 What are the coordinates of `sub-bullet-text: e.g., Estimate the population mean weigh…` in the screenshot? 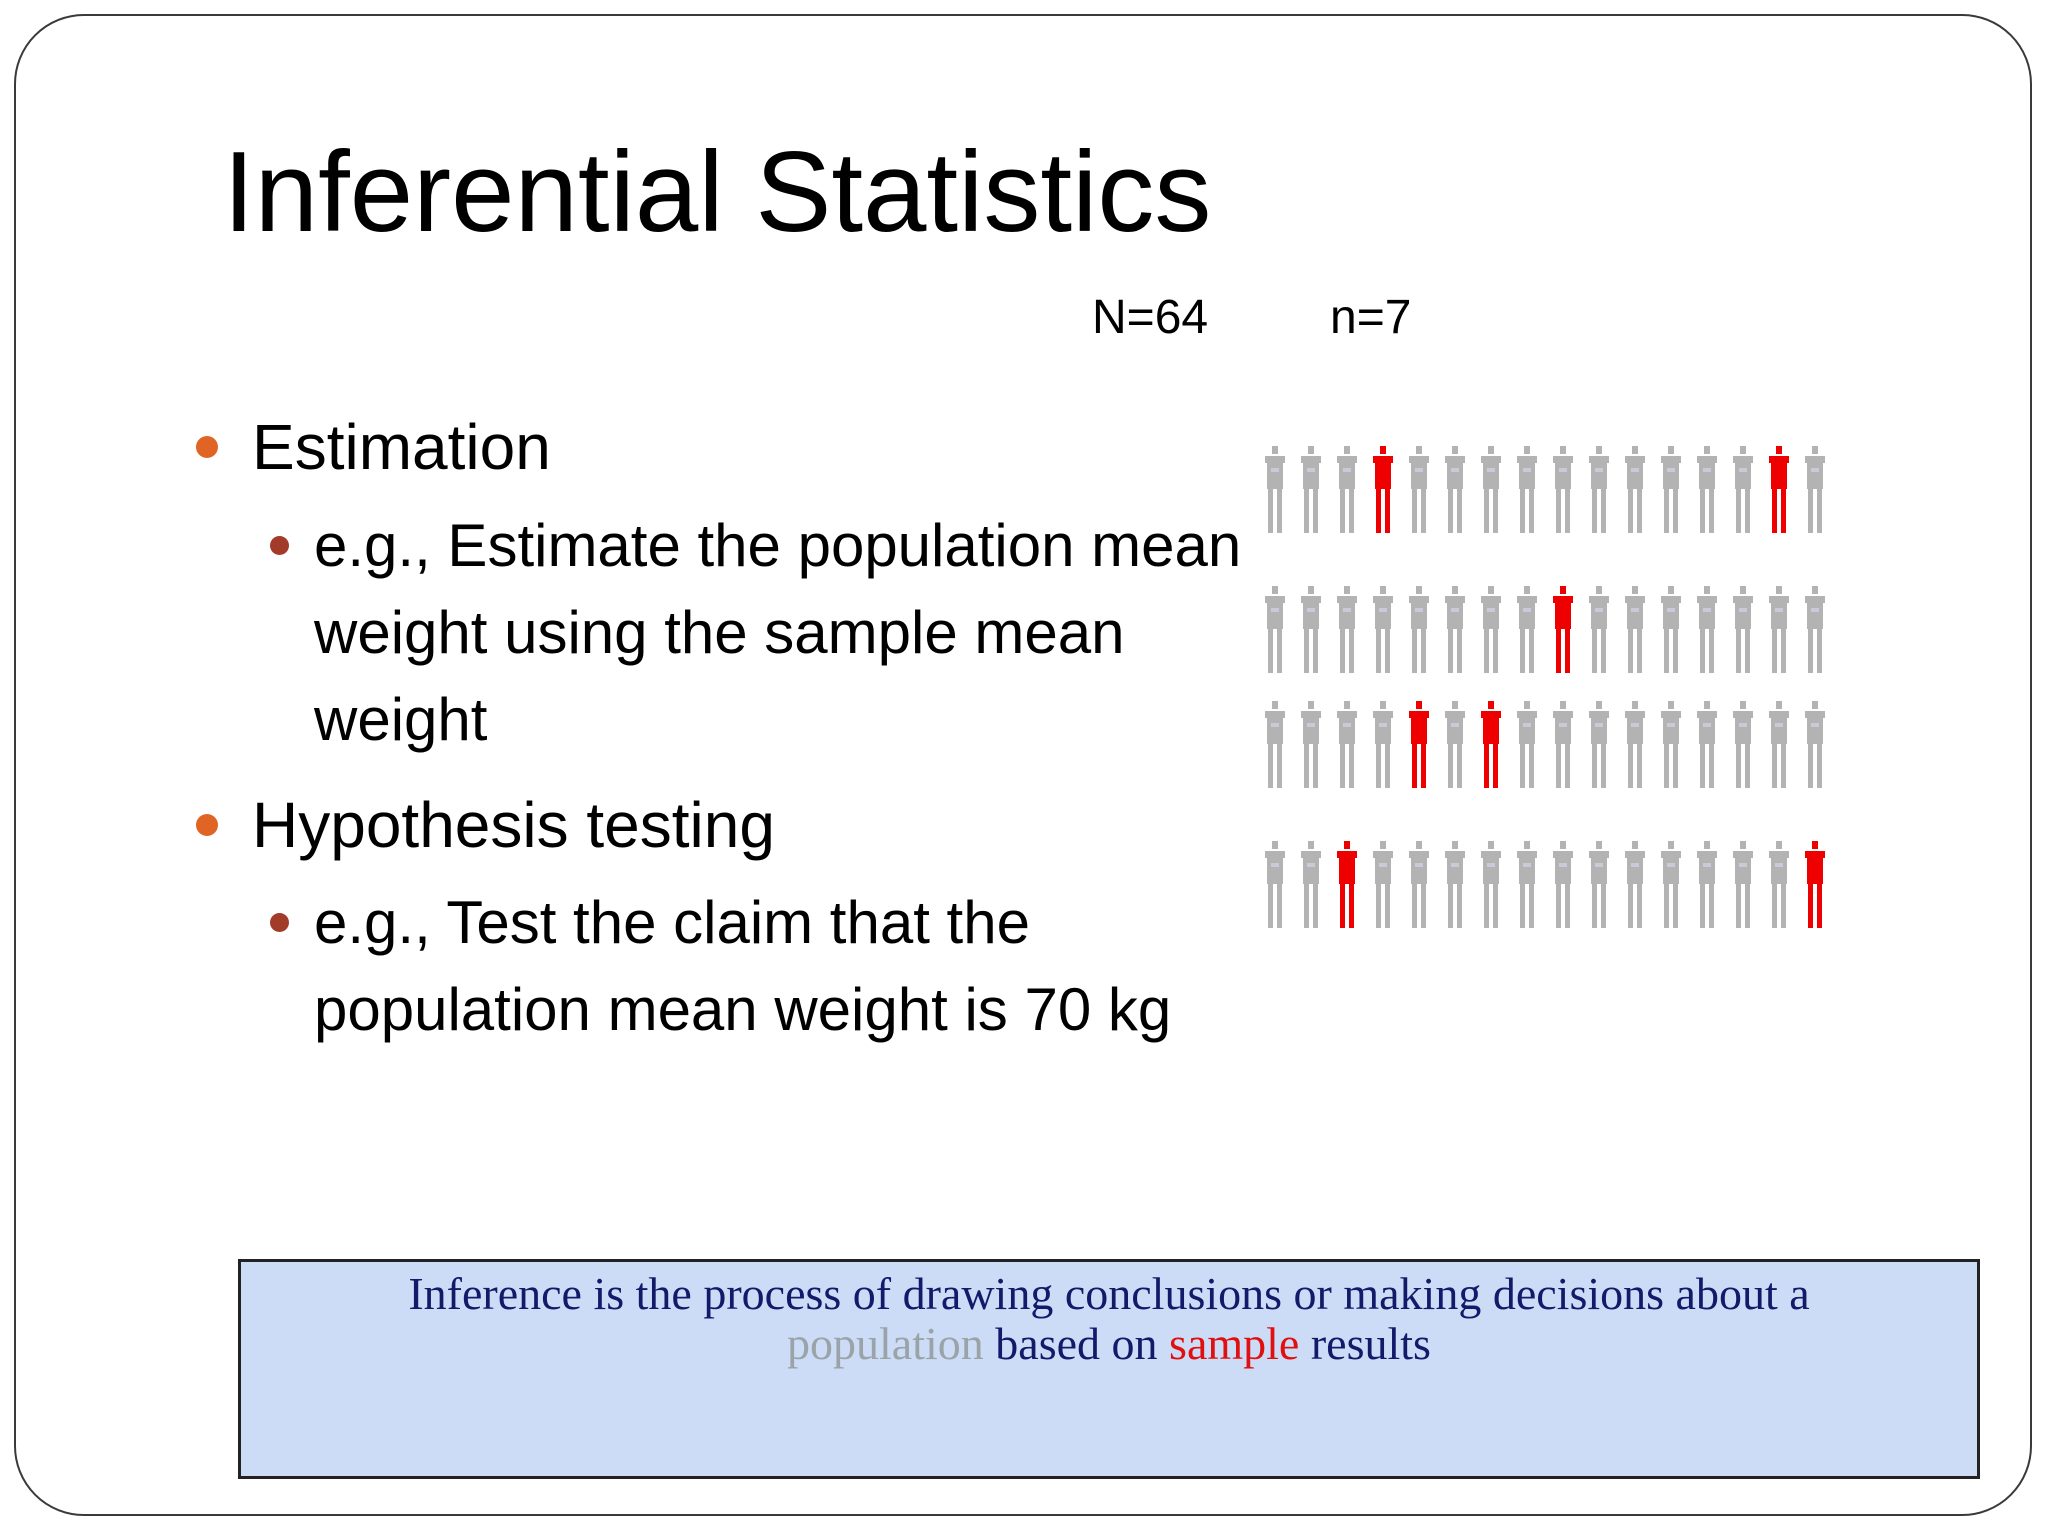 It's located at (778, 632).